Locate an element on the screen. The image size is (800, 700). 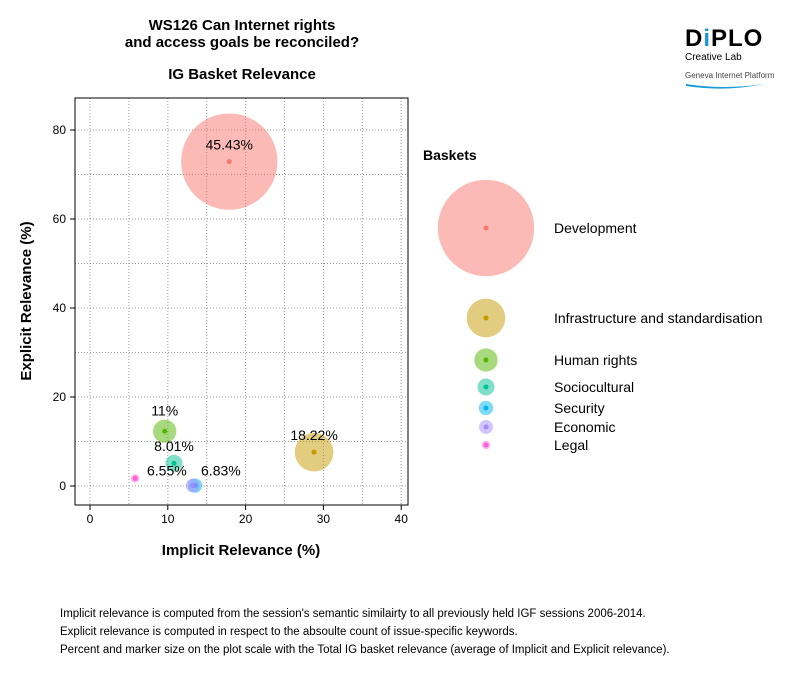
legend-label: Infrastructure and standardisation is located at coordinates (658, 318).